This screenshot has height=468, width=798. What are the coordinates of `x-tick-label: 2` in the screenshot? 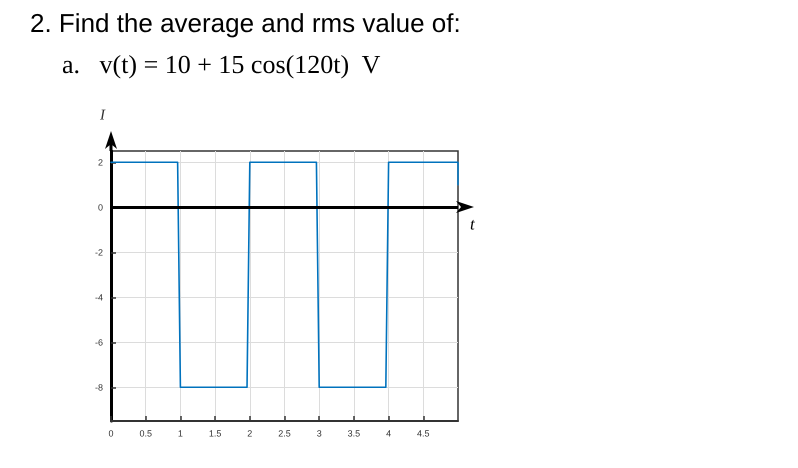 It's located at (249, 433).